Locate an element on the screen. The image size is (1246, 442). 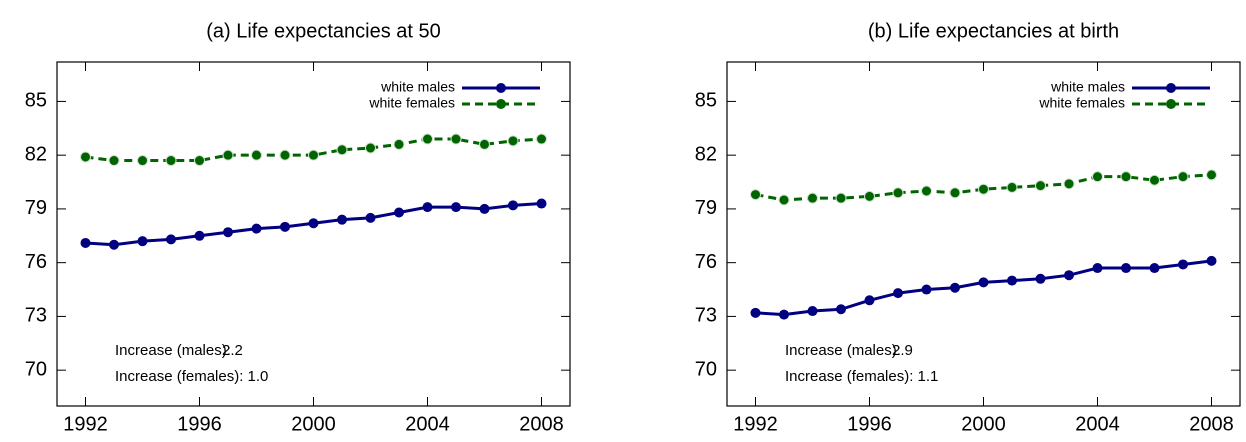
annotation: 2.2 is located at coordinates (232, 350).